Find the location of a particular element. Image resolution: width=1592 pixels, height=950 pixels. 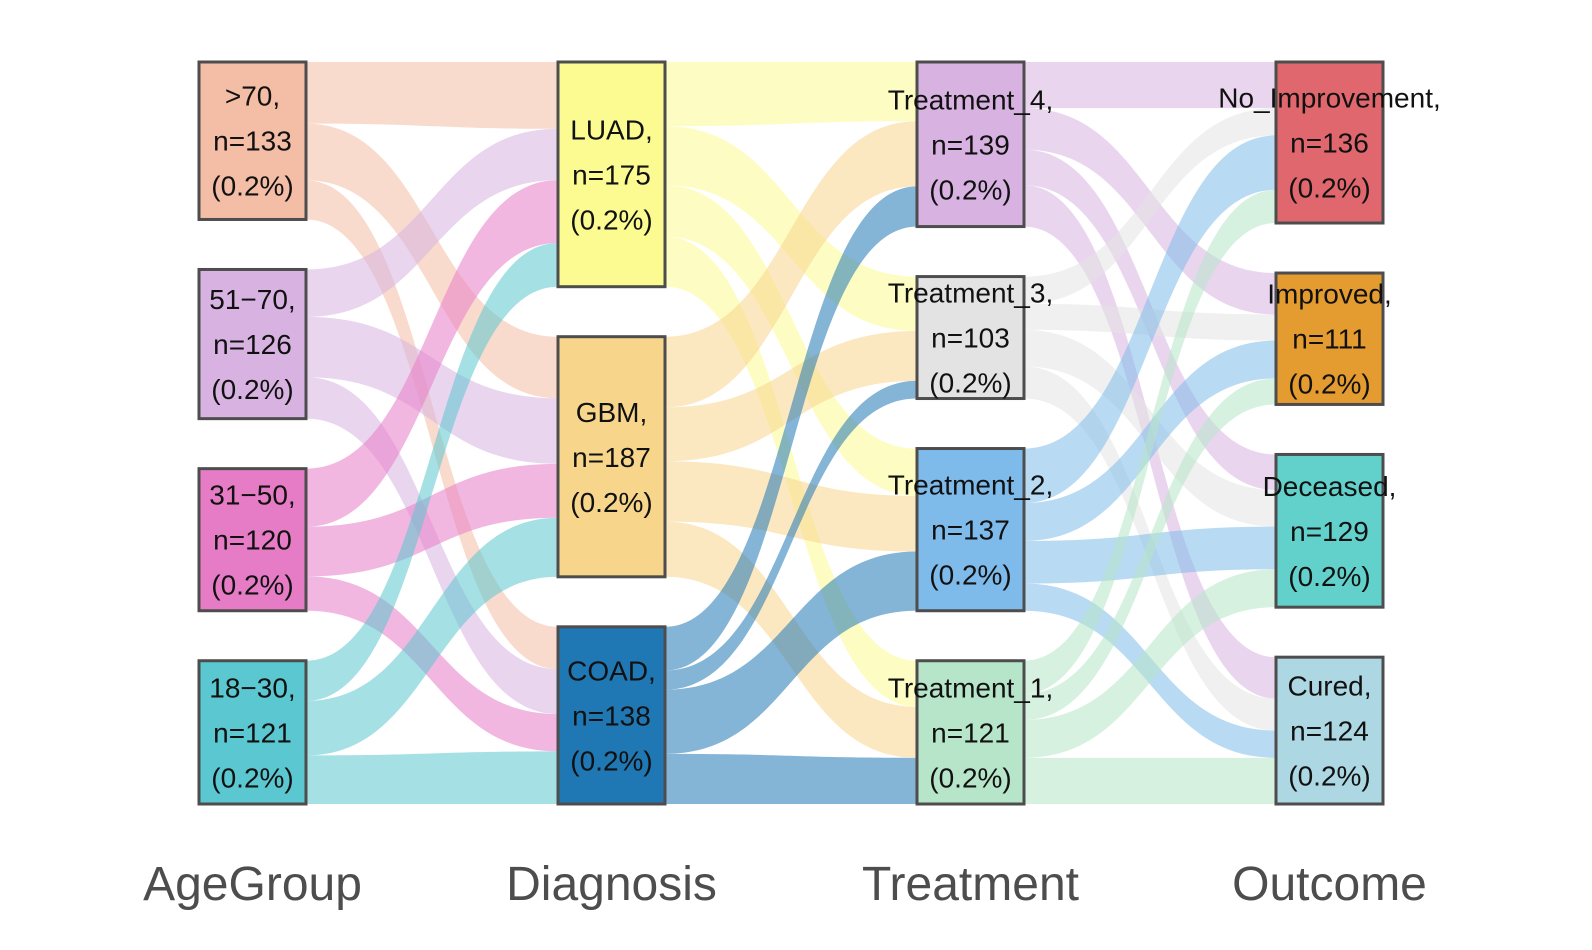

flow-51-70-to-luad is located at coordinates (432, 222).